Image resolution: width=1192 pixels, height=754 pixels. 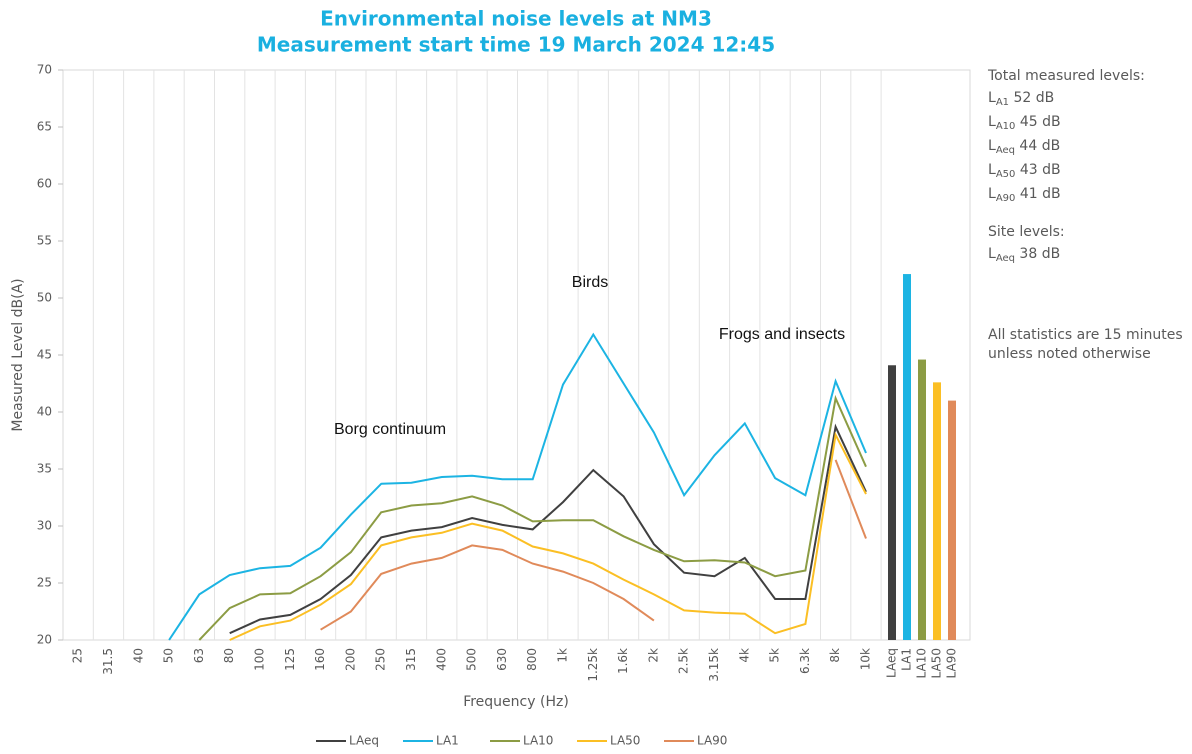 What do you see at coordinates (590, 282) in the screenshot?
I see `annotation: Birds` at bounding box center [590, 282].